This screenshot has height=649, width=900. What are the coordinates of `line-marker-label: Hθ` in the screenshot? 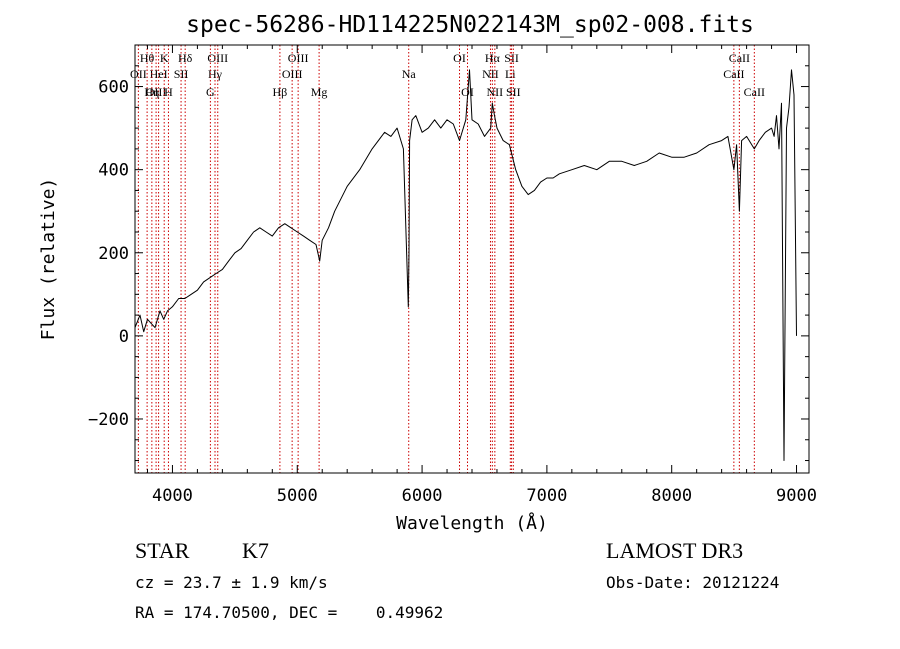 It's located at (147, 58).